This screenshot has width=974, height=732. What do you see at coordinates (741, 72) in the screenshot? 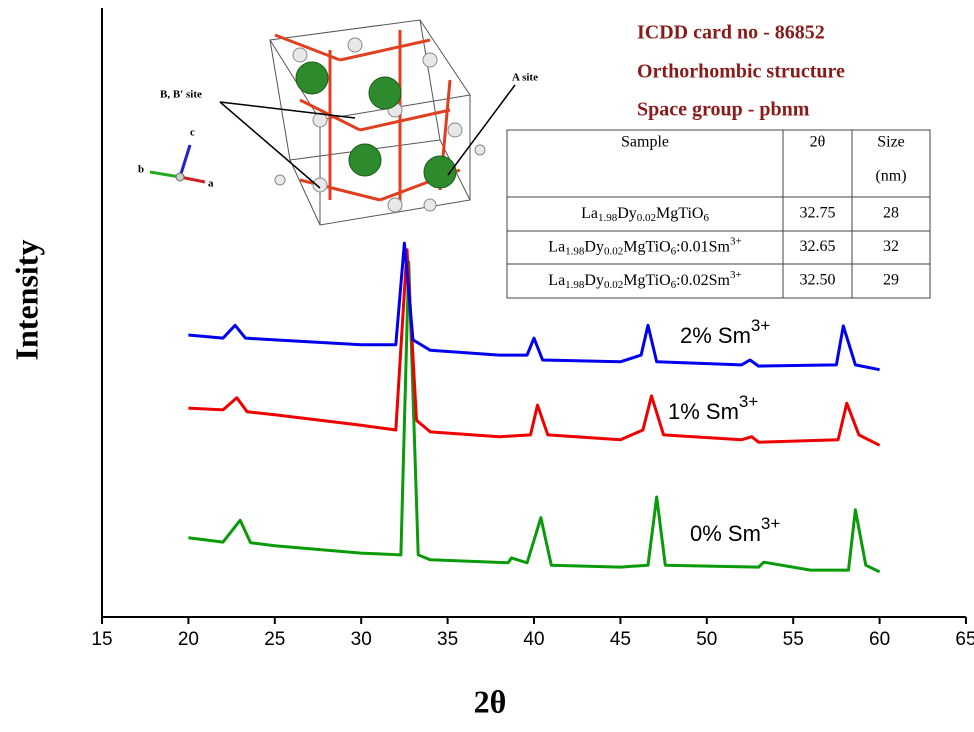
I see `annotation: Orthorhombic structure` at bounding box center [741, 72].